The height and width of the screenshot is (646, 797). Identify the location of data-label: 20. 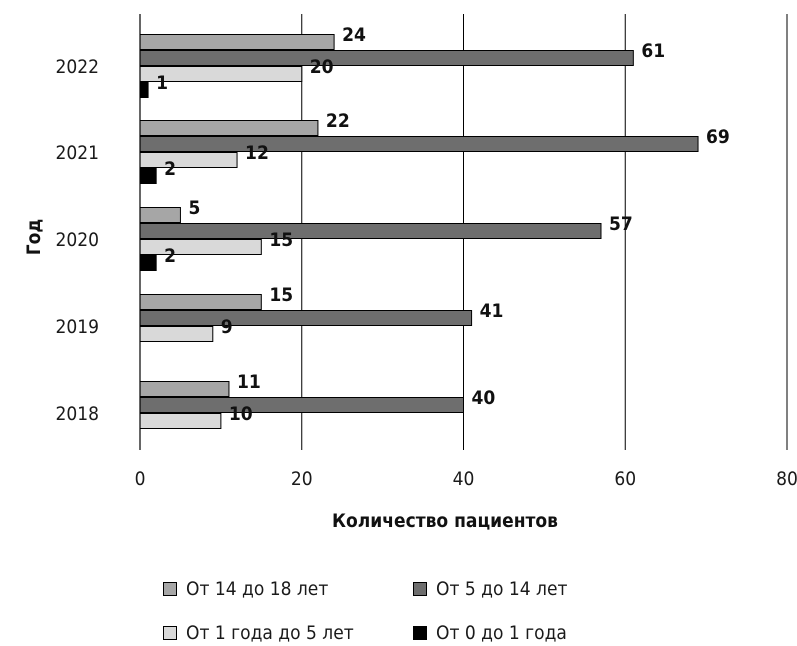
(322, 67).